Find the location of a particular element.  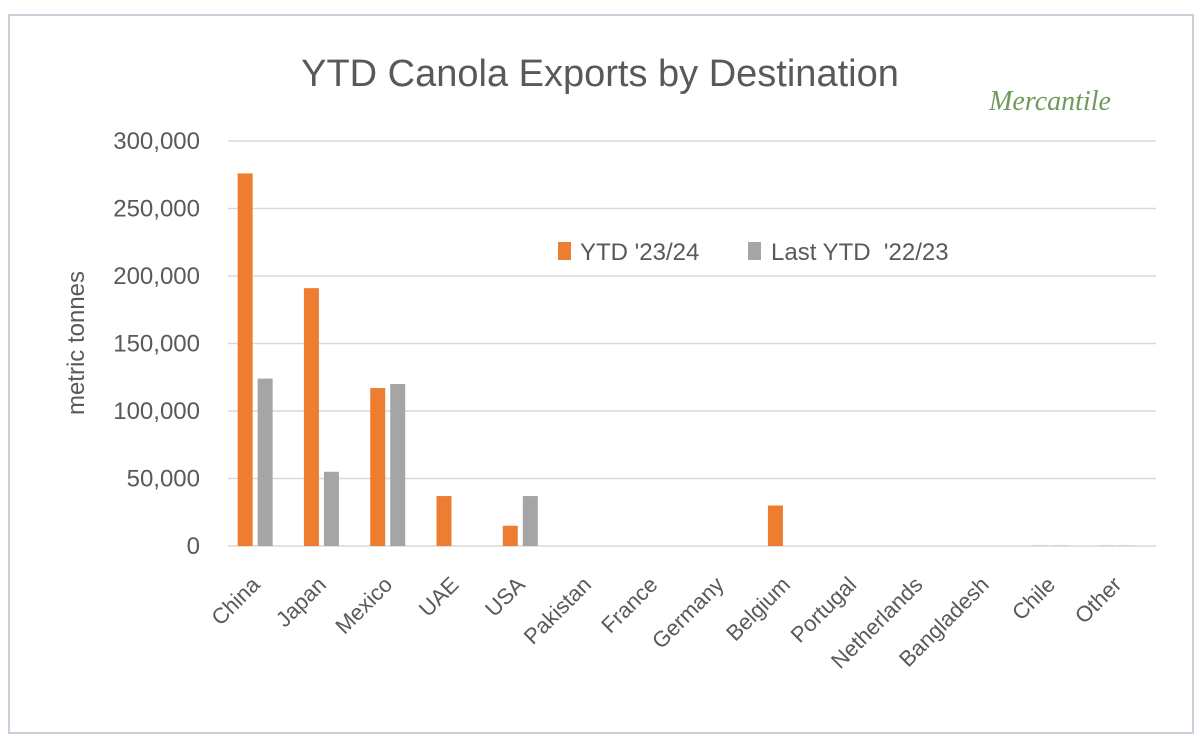

category-label-germany: Germany is located at coordinates (688, 613).